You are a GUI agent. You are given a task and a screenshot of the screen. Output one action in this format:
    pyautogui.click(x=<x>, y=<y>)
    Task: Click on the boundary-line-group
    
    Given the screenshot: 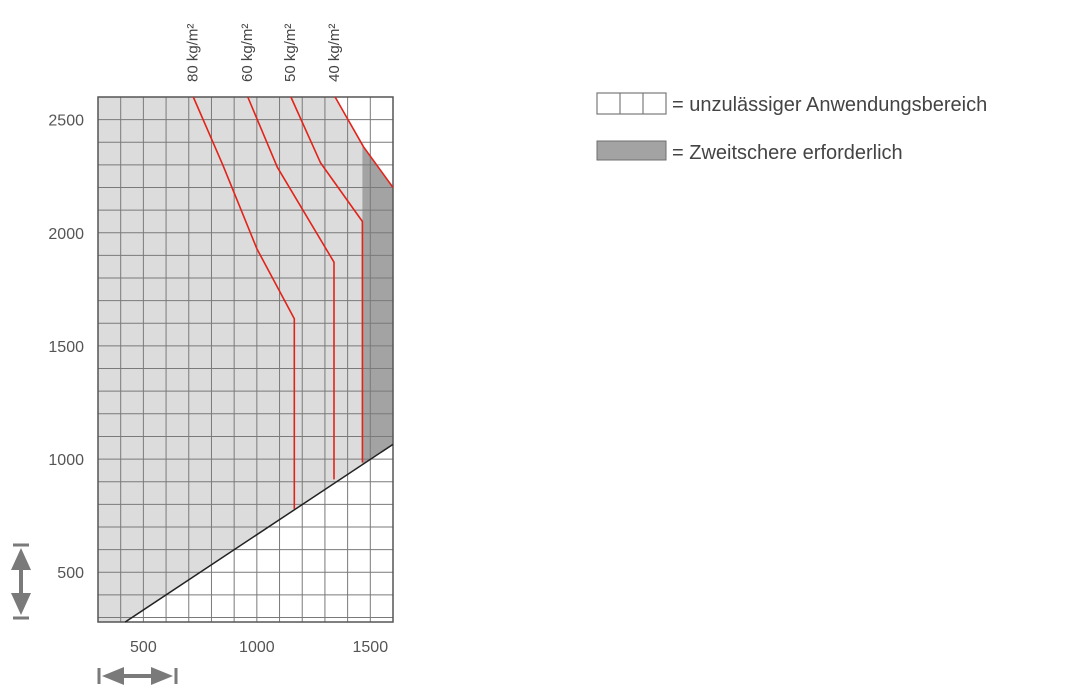 What is the action you would take?
    pyautogui.click(x=259, y=533)
    